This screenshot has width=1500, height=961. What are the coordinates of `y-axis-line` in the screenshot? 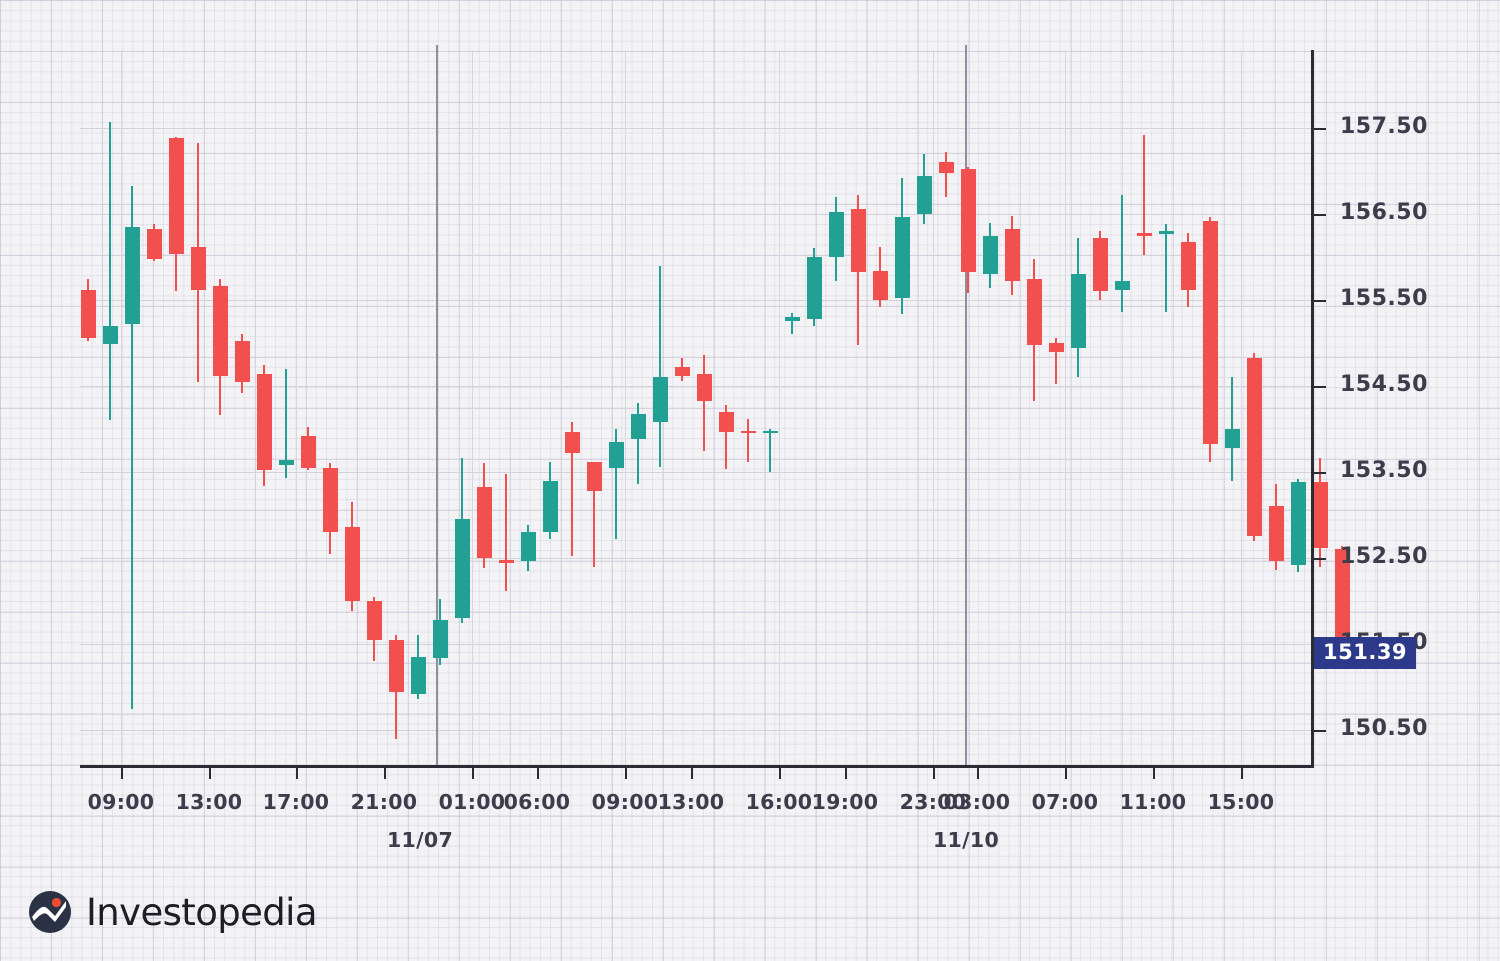 It's located at (1312, 409).